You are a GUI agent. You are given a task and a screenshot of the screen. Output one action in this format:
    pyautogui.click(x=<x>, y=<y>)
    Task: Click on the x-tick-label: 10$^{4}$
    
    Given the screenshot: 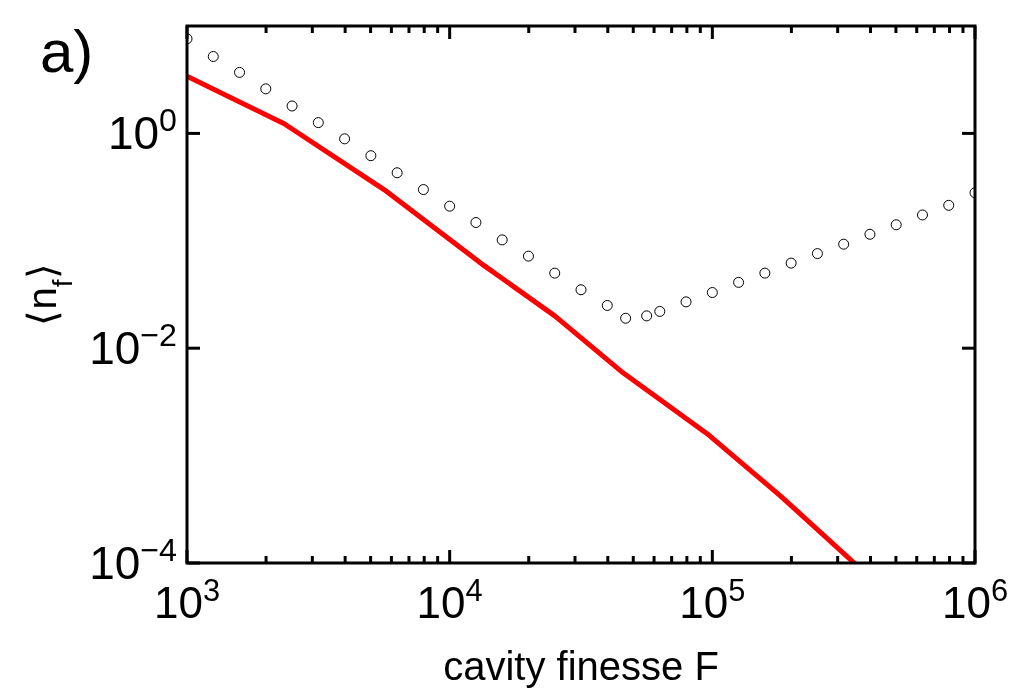 What is the action you would take?
    pyautogui.click(x=449, y=599)
    